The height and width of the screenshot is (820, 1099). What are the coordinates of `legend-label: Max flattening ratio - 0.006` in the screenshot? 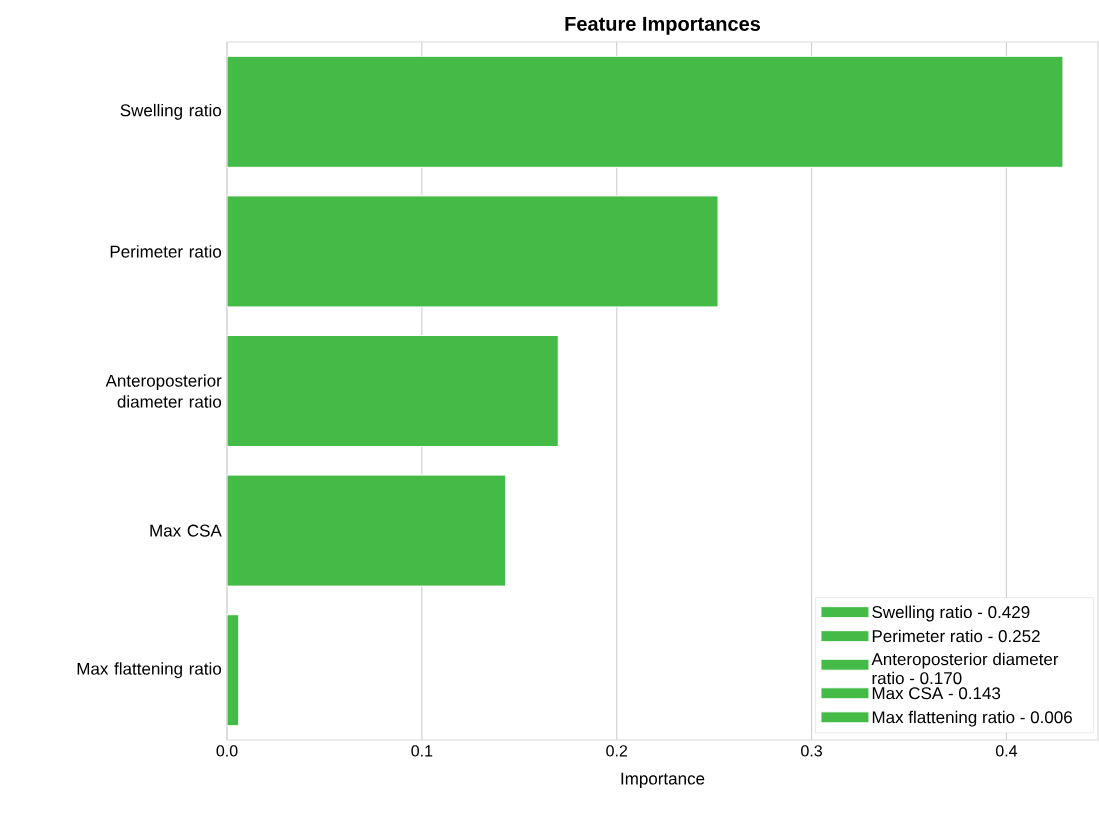 It's located at (972, 718).